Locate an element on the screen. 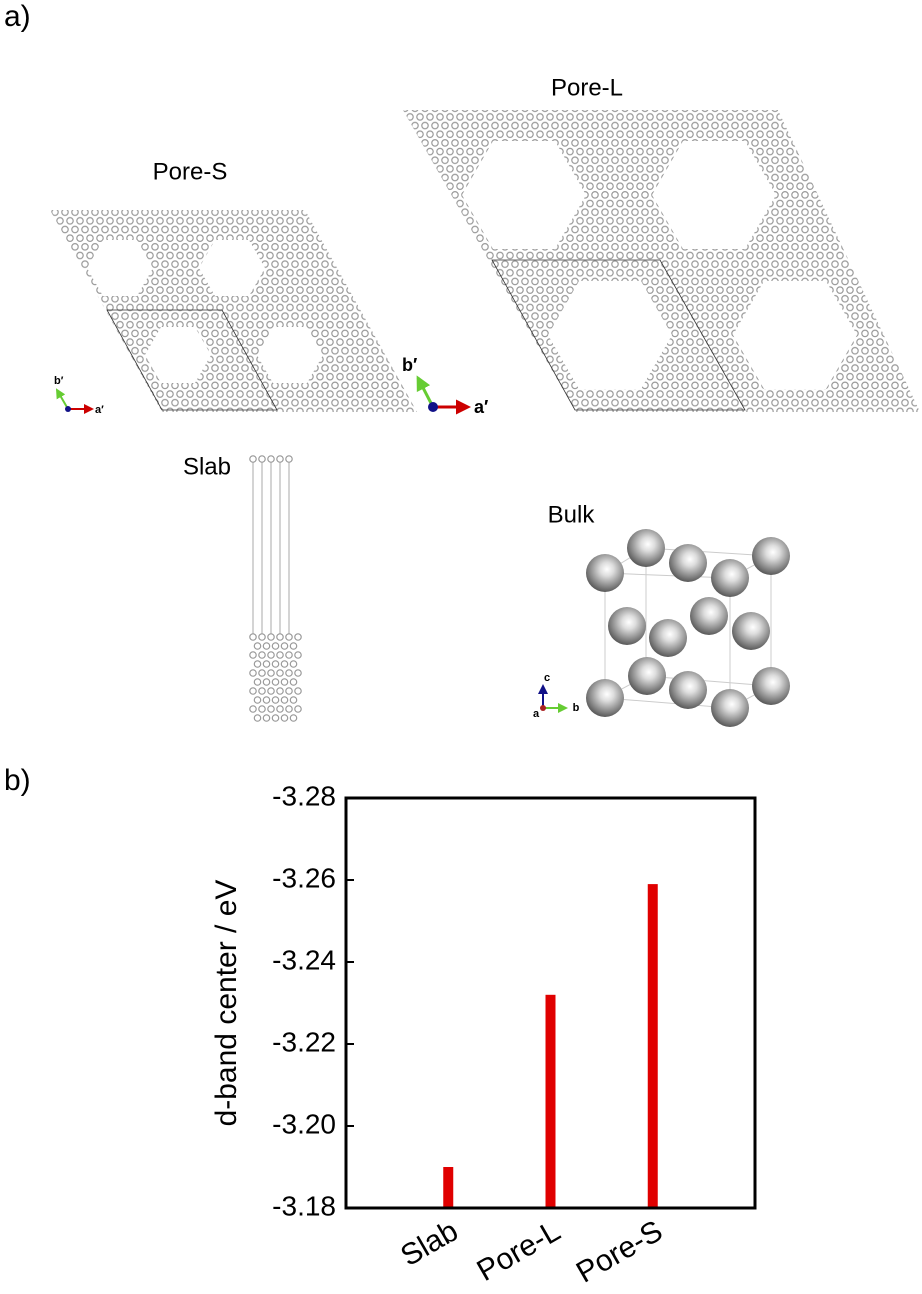 The height and width of the screenshot is (1294, 922). structure-label: Pore-S is located at coordinates (190, 171).